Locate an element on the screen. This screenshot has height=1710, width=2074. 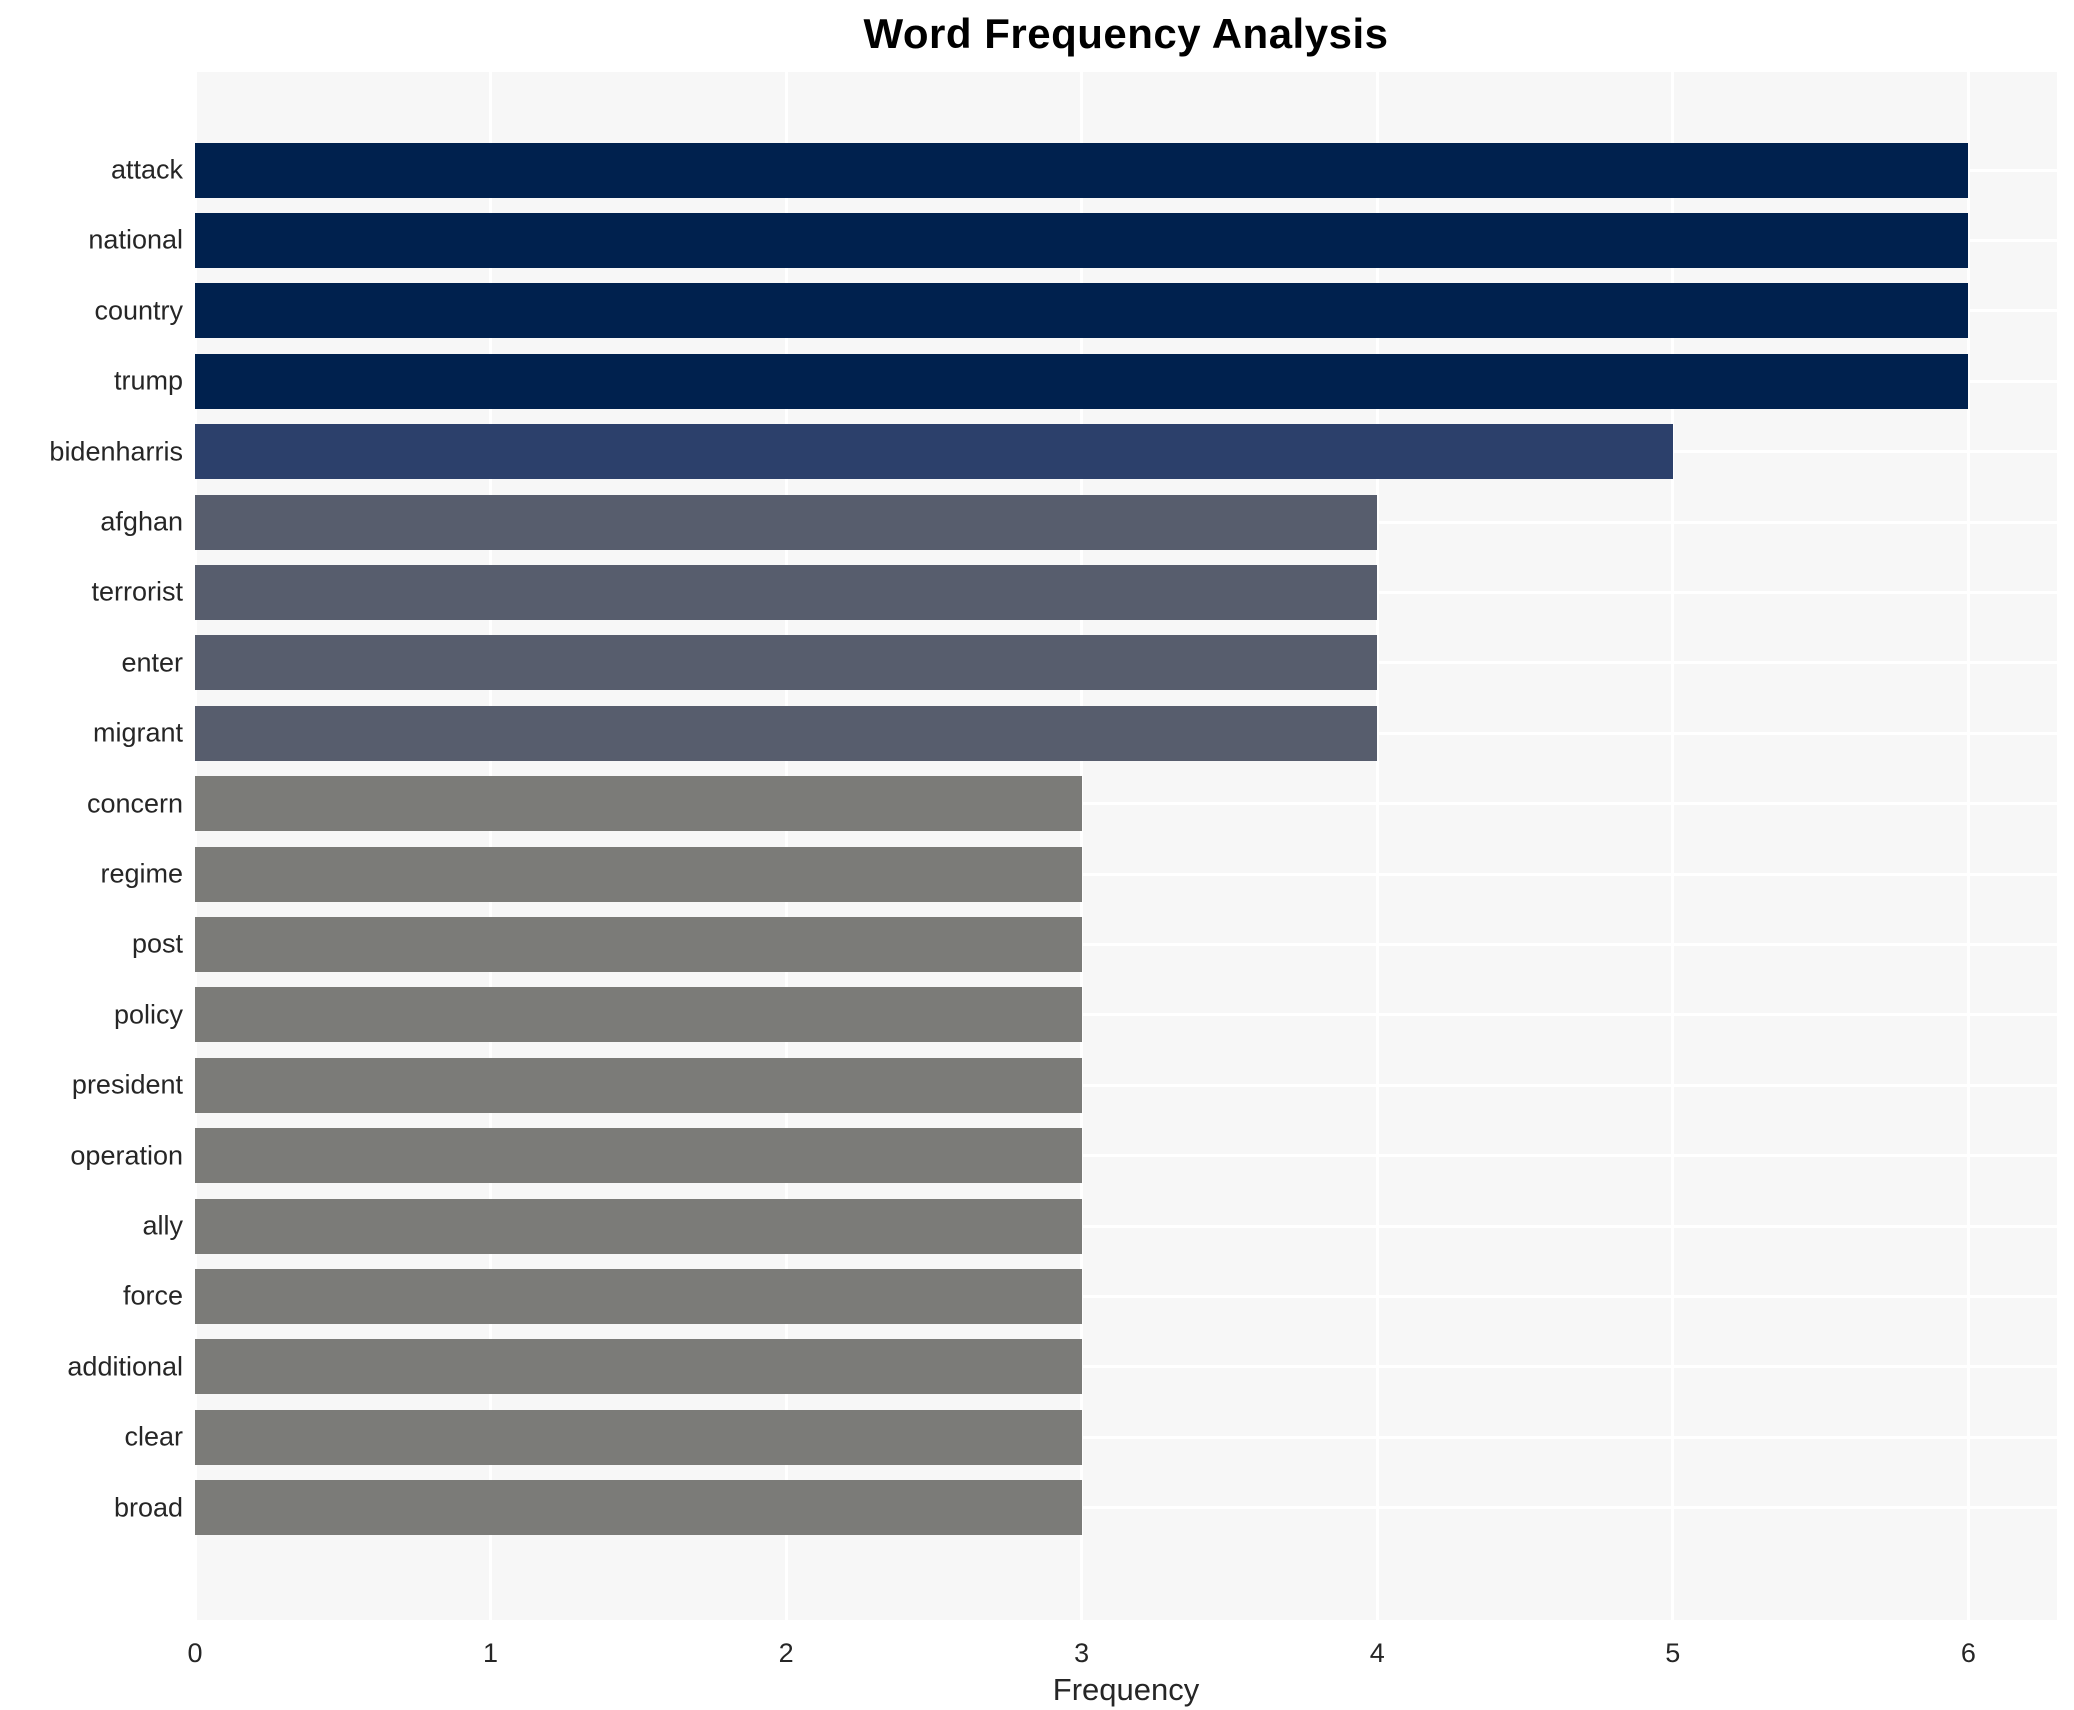
y-tick-label-concern: concern is located at coordinates (134, 803).